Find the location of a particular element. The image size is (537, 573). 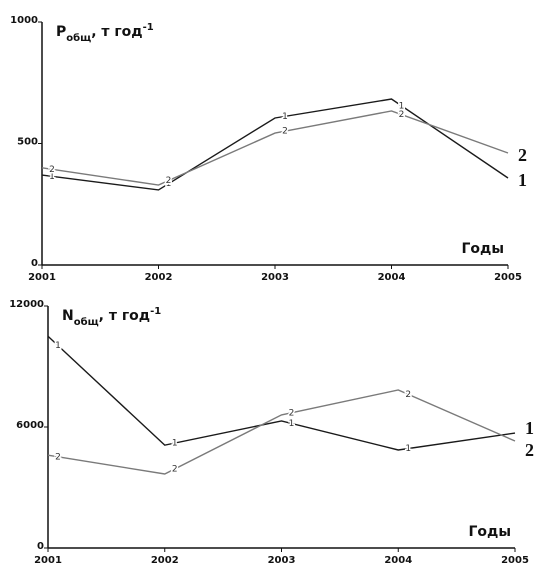

y-tick-label: 500 is located at coordinates (27, 142).